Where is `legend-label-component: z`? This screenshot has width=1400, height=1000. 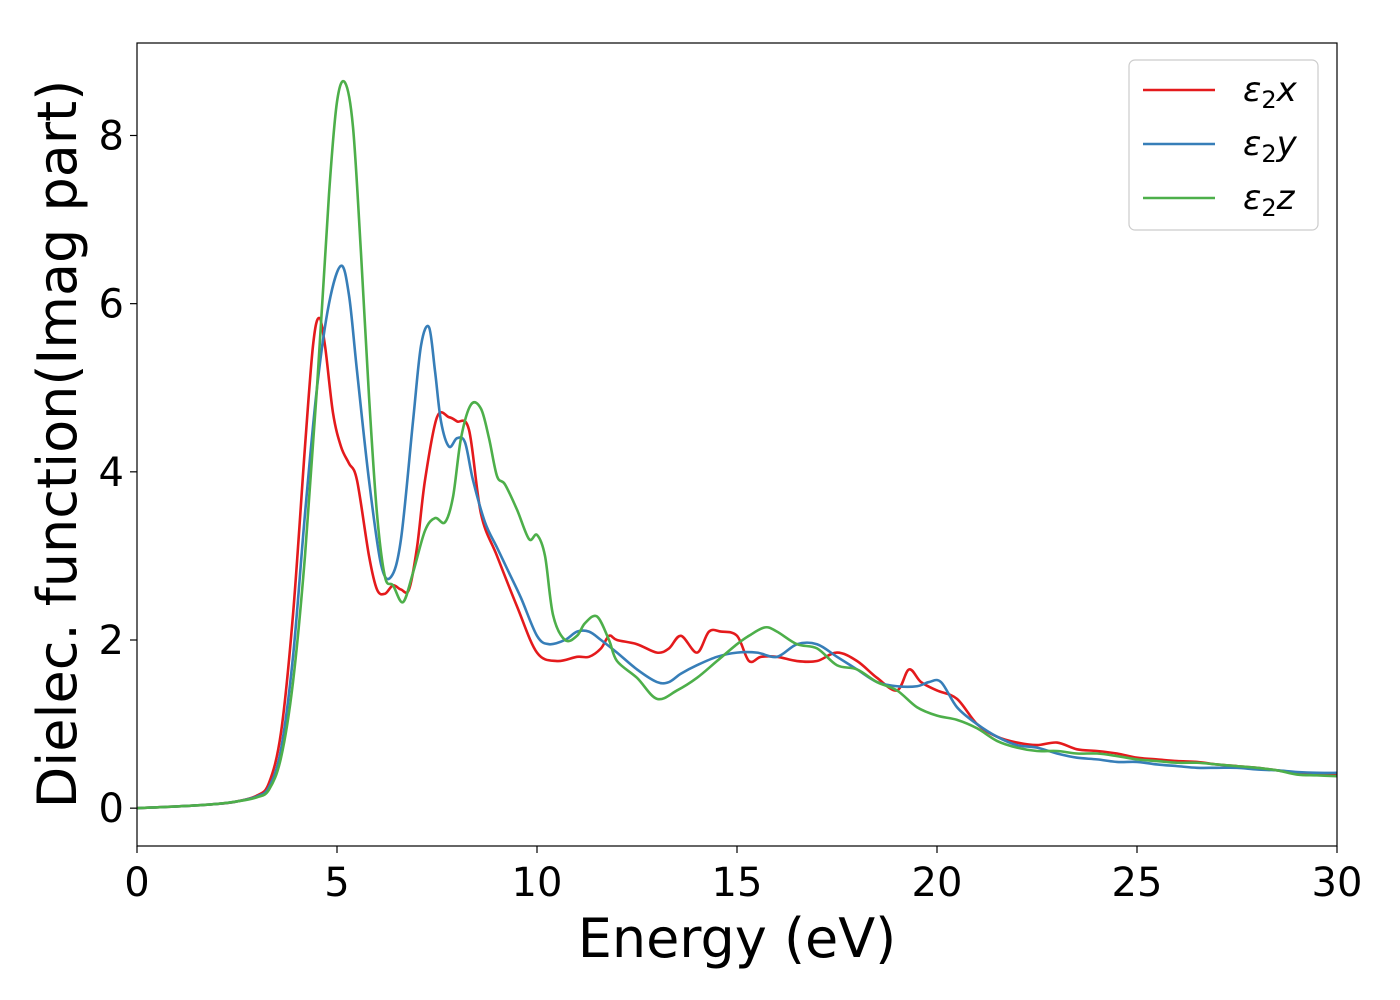 legend-label-component: z is located at coordinates (1286, 198).